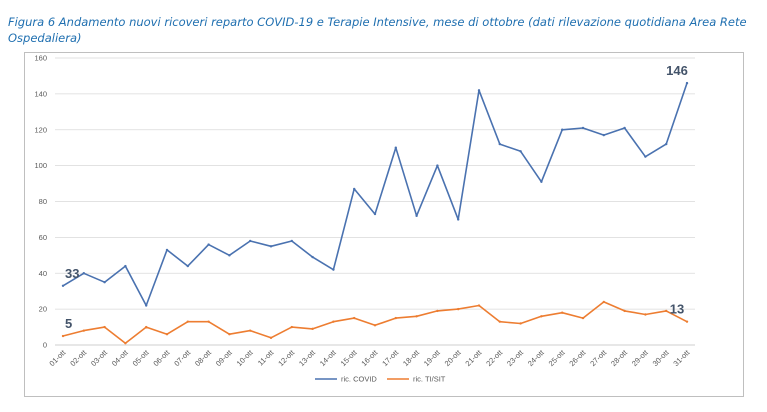 Image resolution: width=767 pixels, height=412 pixels. Describe the element at coordinates (68, 323) in the screenshot. I see `data-label: 5` at that location.